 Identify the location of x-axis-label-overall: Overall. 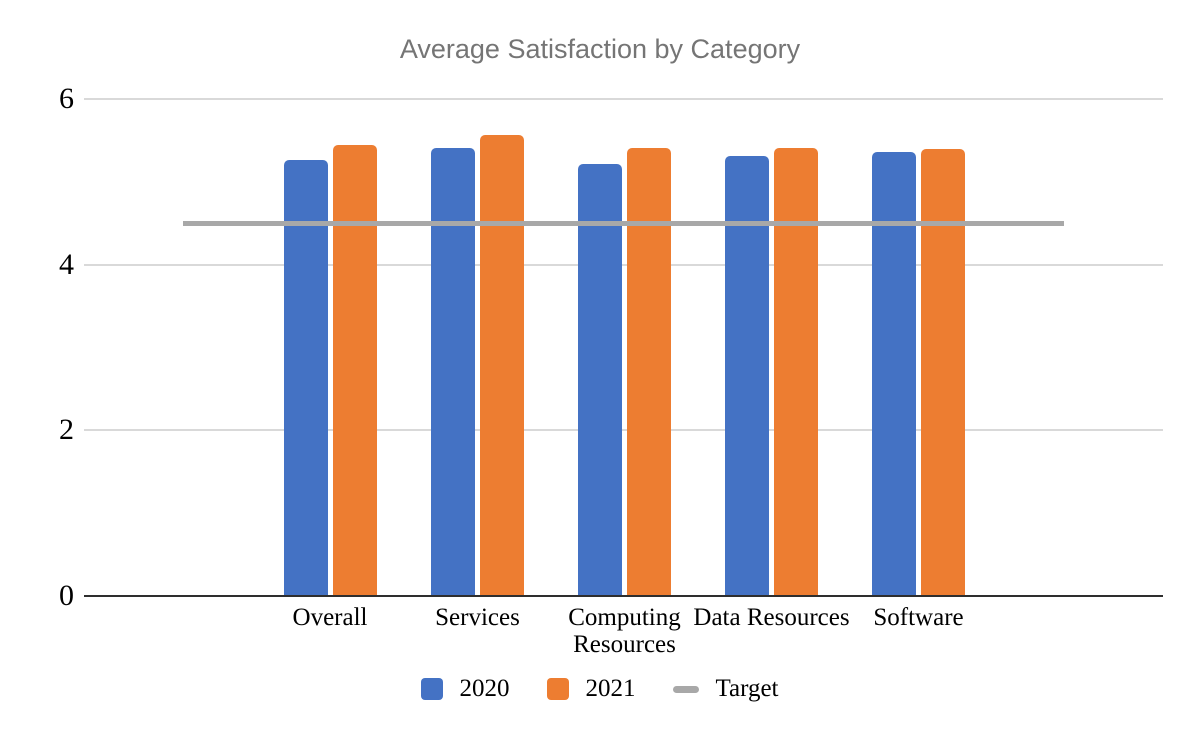
(330, 617).